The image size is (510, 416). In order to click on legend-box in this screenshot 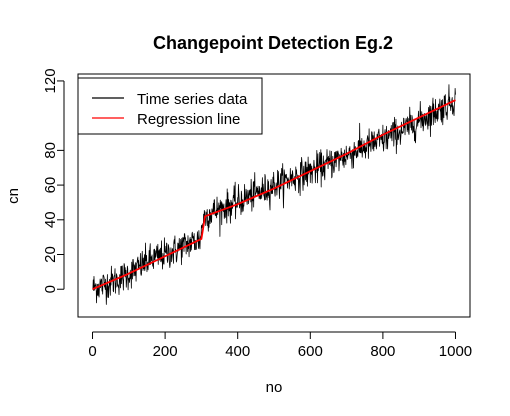, I will do `click(170, 106)`.